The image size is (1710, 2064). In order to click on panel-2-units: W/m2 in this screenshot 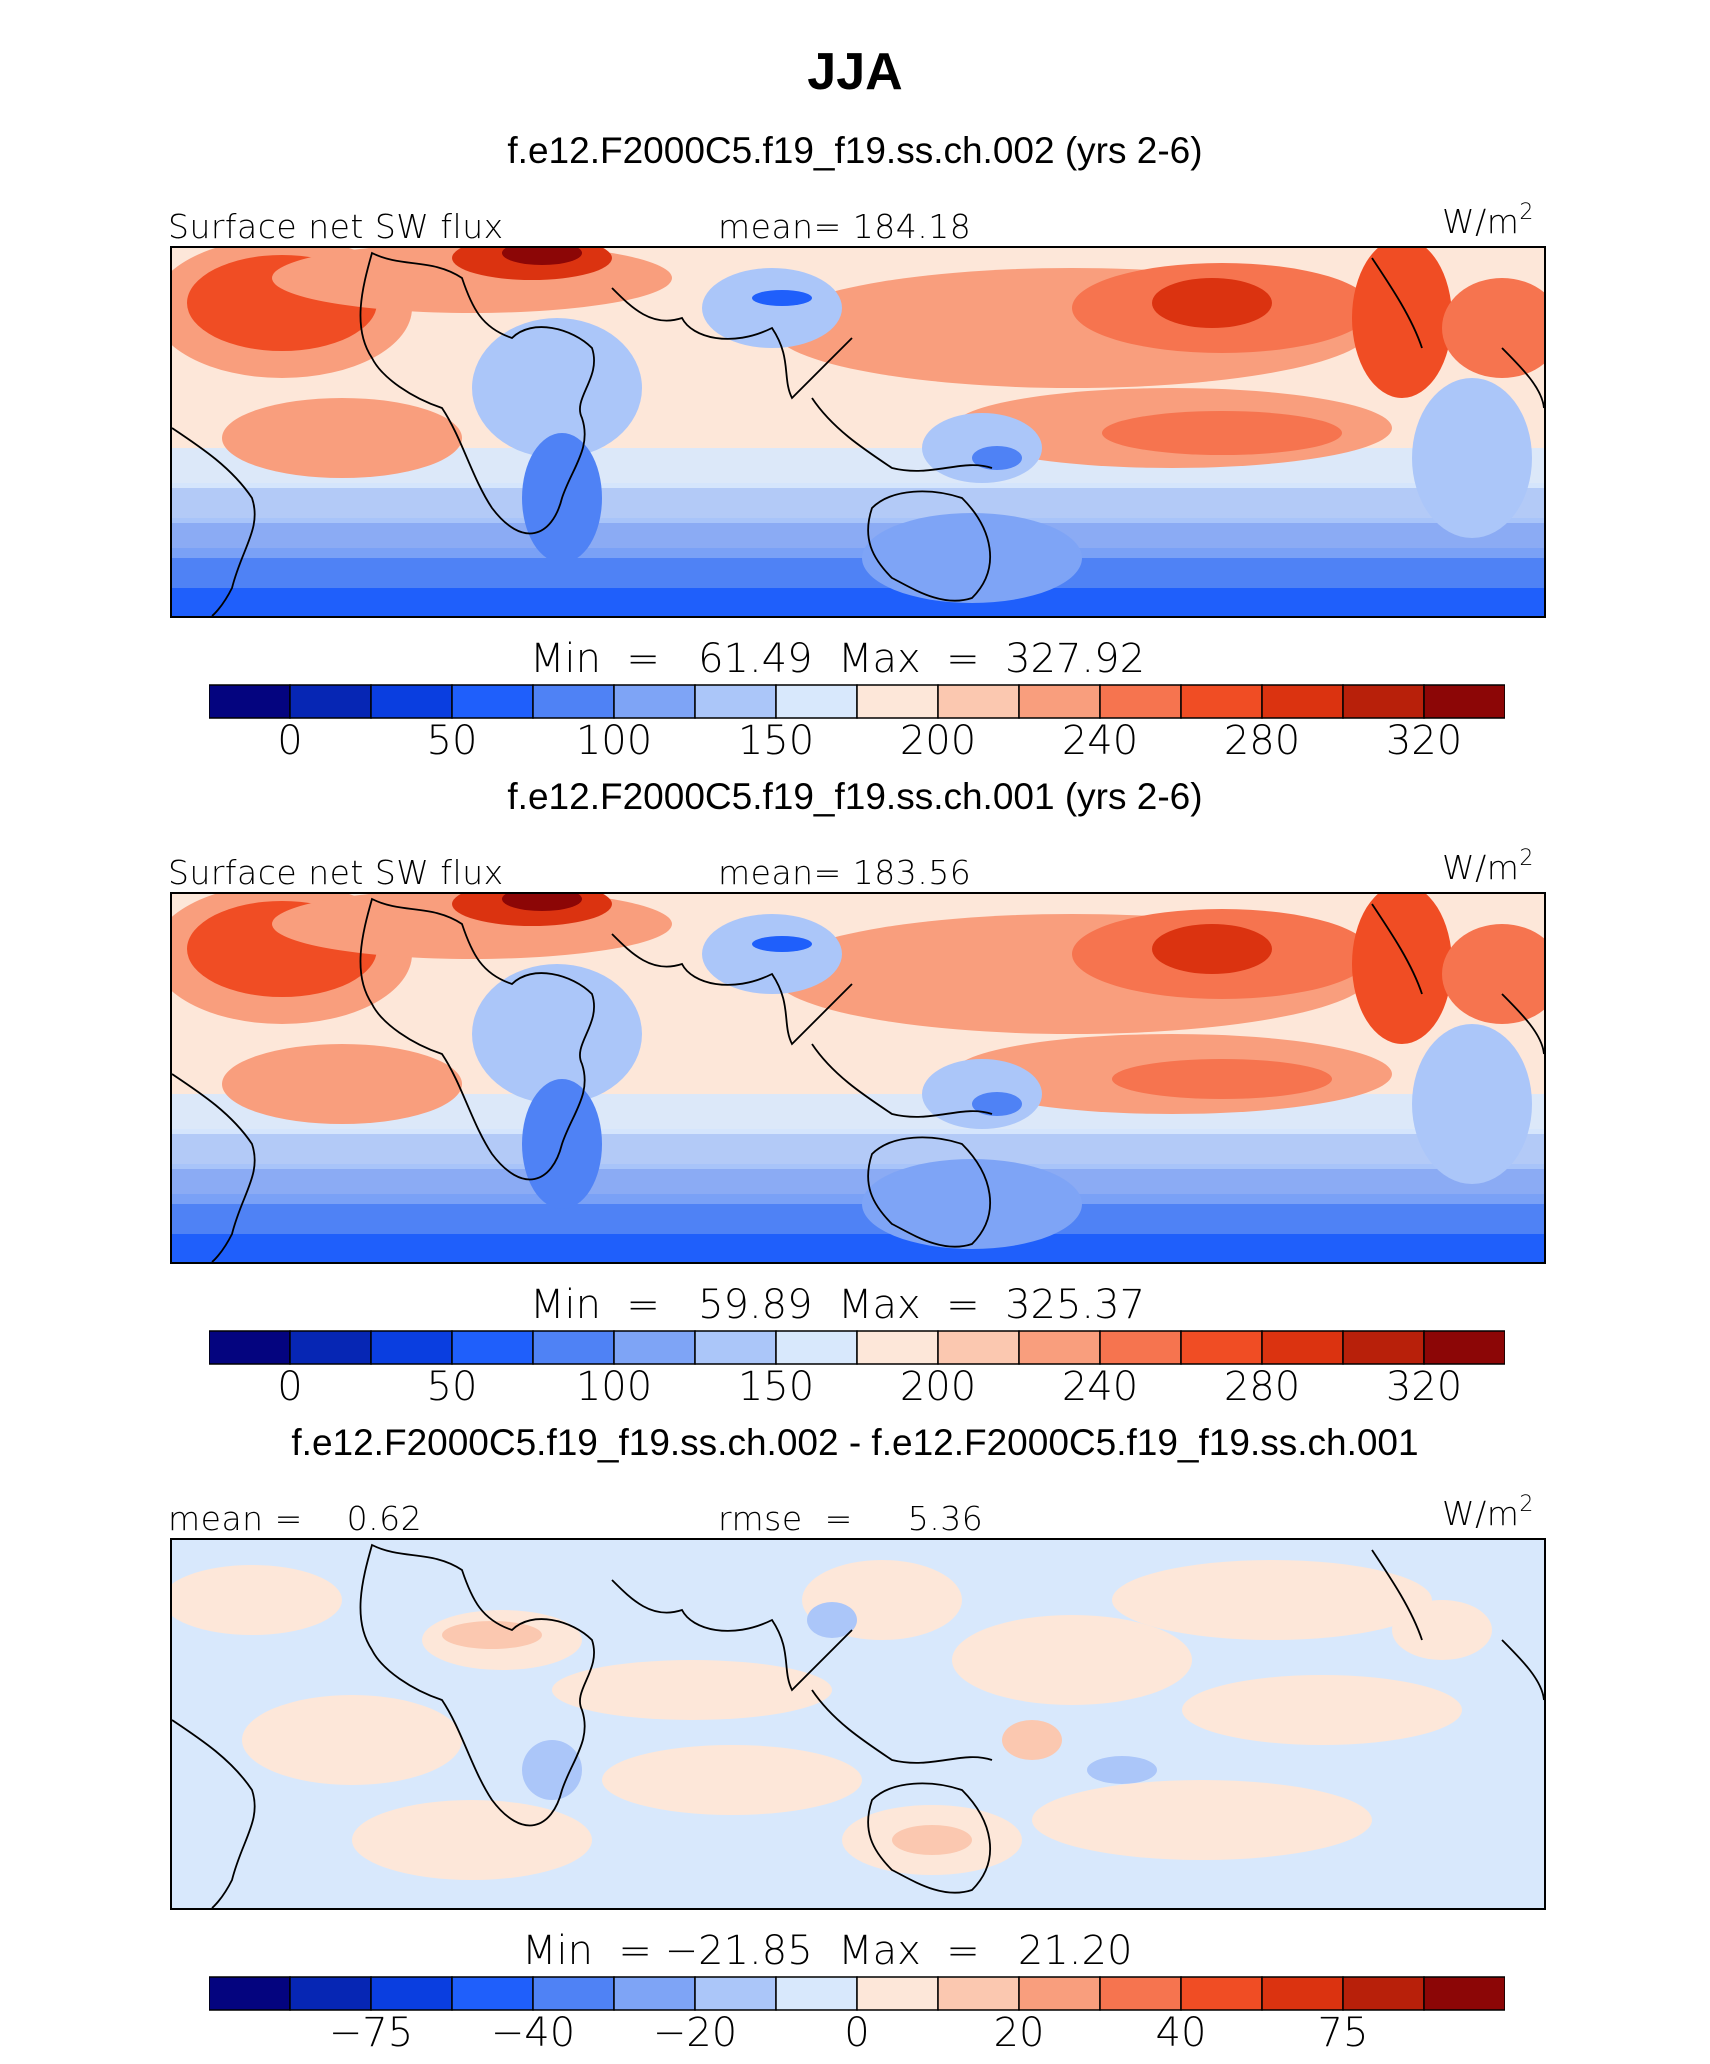, I will do `click(1488, 866)`.